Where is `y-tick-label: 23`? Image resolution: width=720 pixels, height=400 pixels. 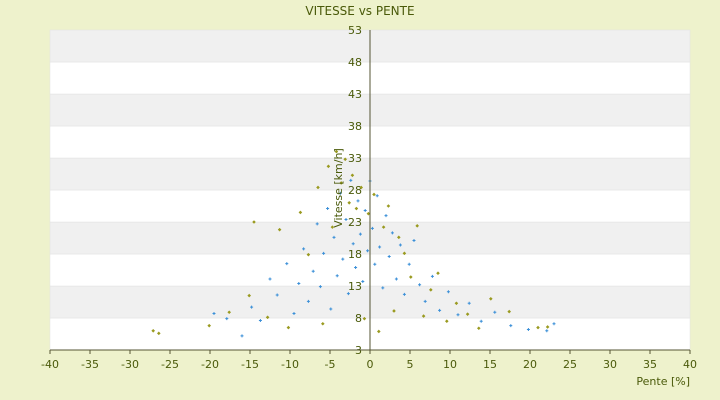 y-tick-label: 23 is located at coordinates (355, 222).